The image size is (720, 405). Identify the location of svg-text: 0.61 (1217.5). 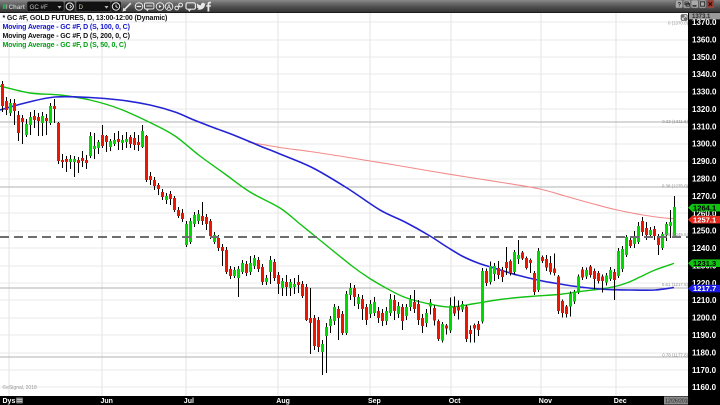
(675, 284).